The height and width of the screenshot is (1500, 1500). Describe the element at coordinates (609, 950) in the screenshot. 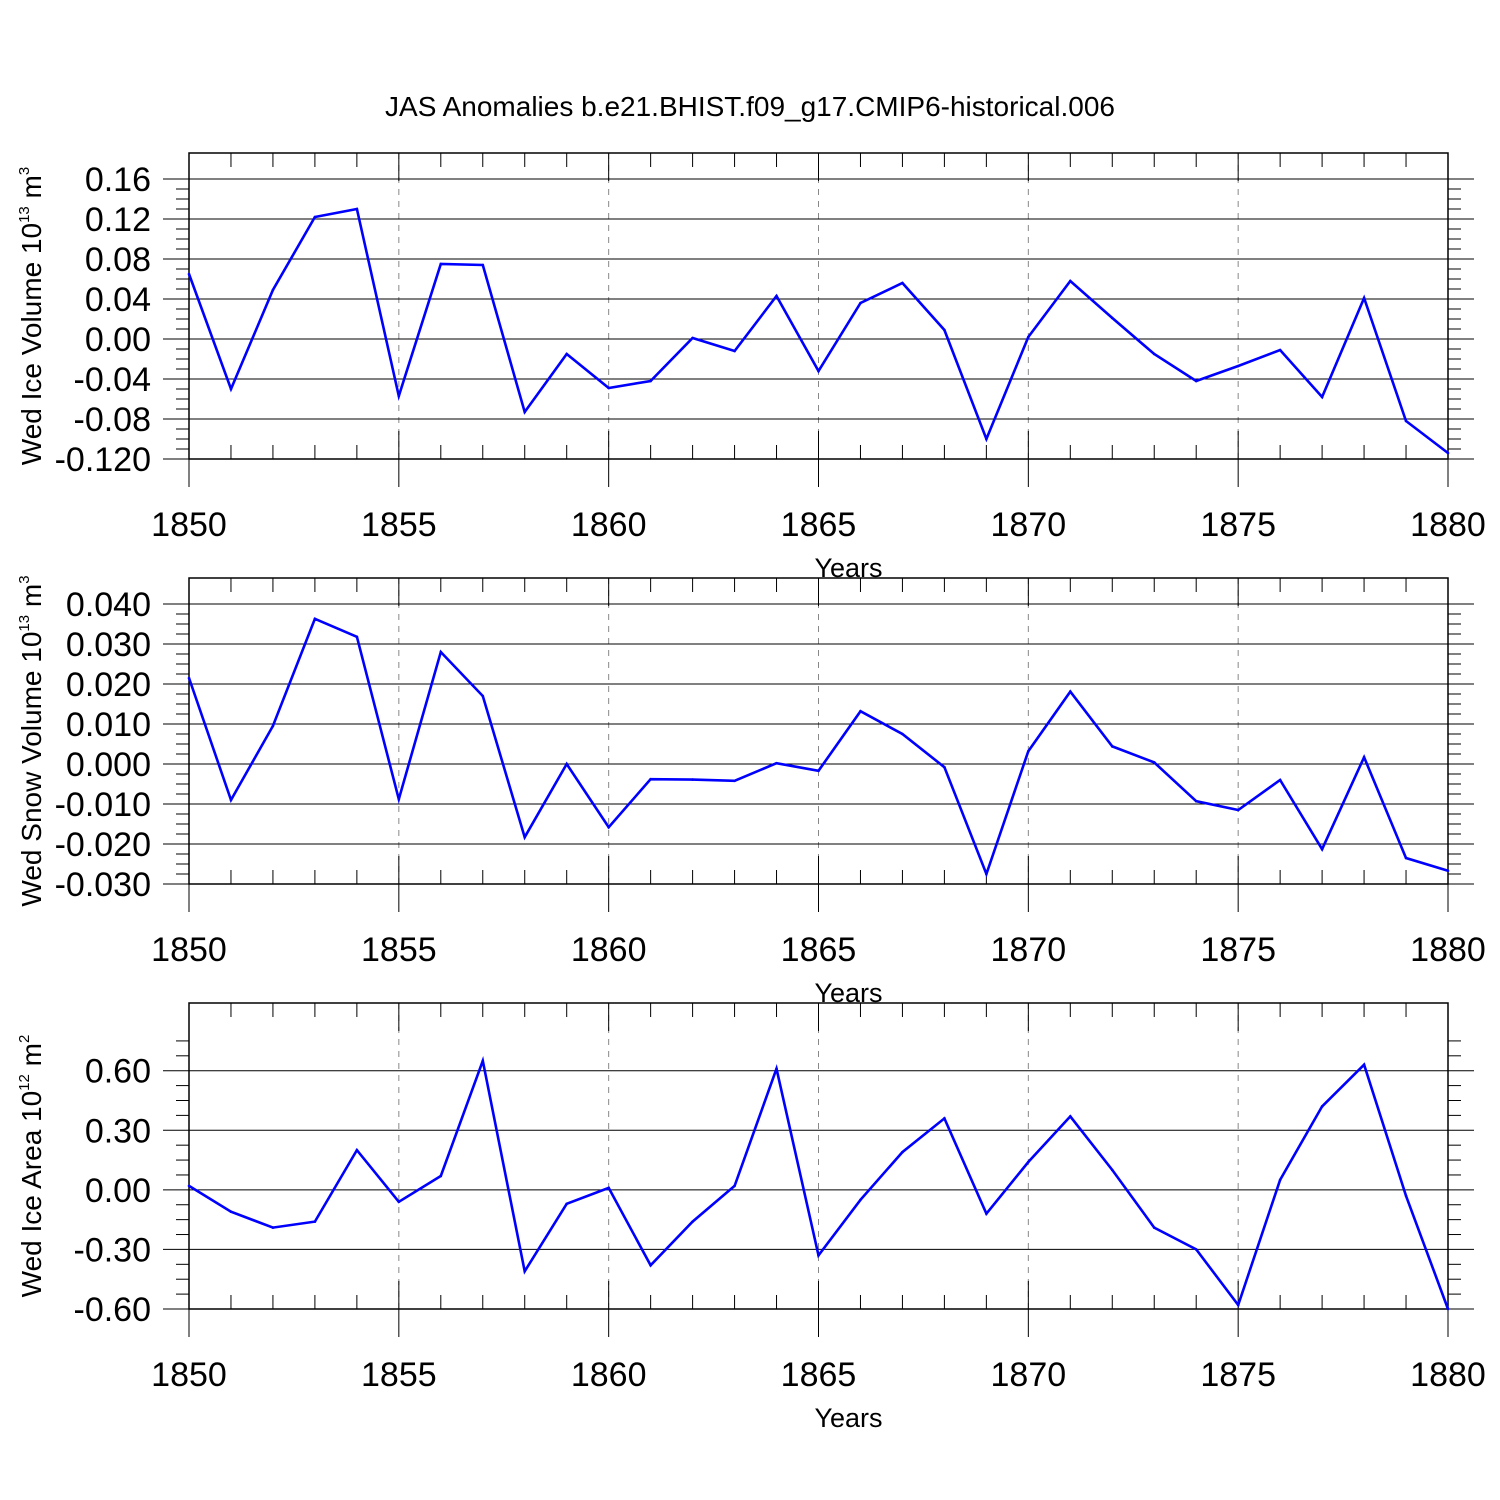

I see `x-tick-label: 1860` at that location.